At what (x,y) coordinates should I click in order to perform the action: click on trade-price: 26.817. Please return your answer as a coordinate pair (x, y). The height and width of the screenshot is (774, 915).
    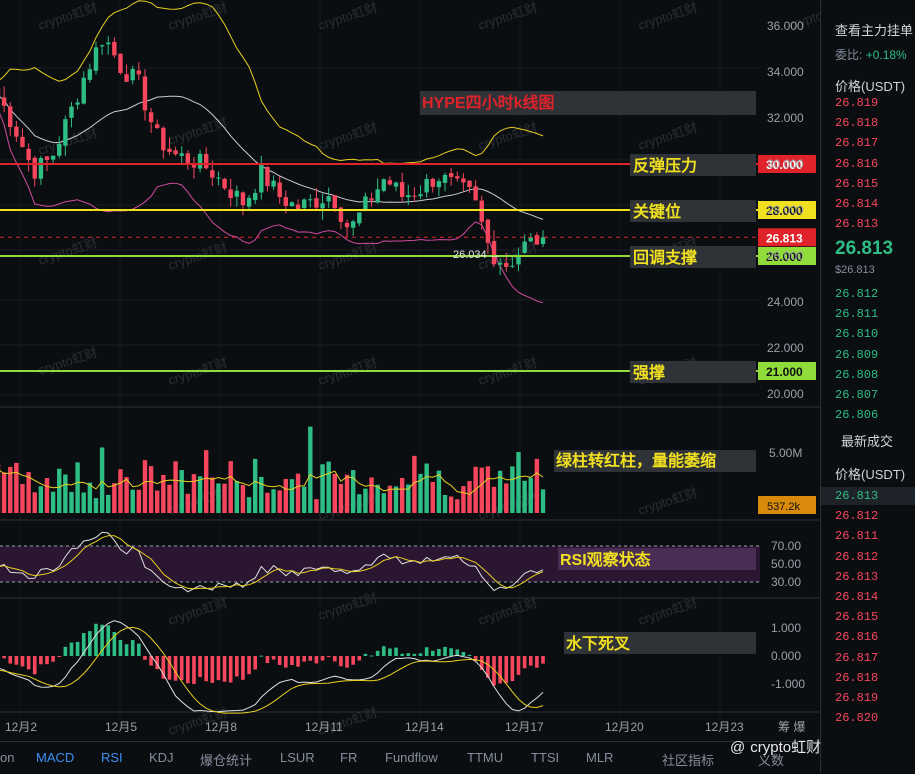
    Looking at the image, I should click on (856, 658).